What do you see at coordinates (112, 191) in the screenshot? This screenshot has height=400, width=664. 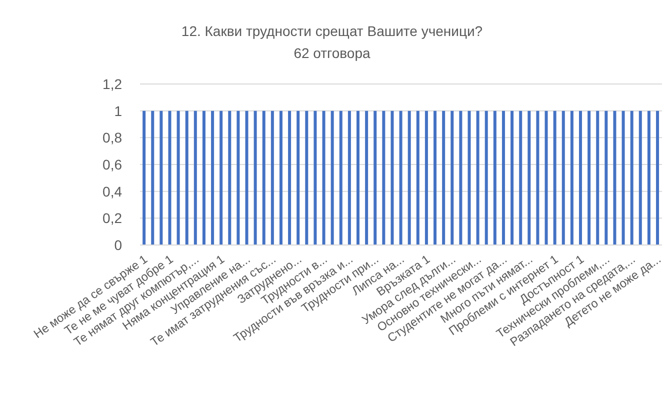 I see `y-tick-label: 0,4` at bounding box center [112, 191].